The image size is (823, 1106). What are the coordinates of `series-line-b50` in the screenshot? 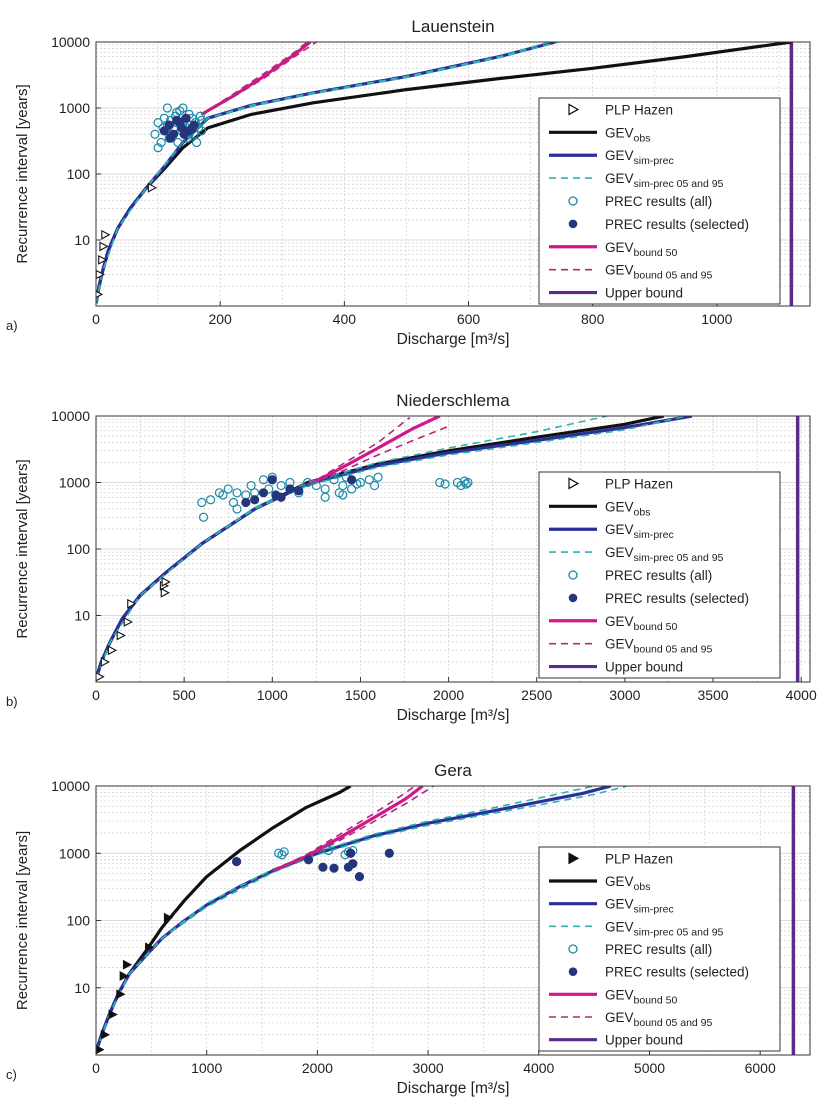 It's located at (373, 451).